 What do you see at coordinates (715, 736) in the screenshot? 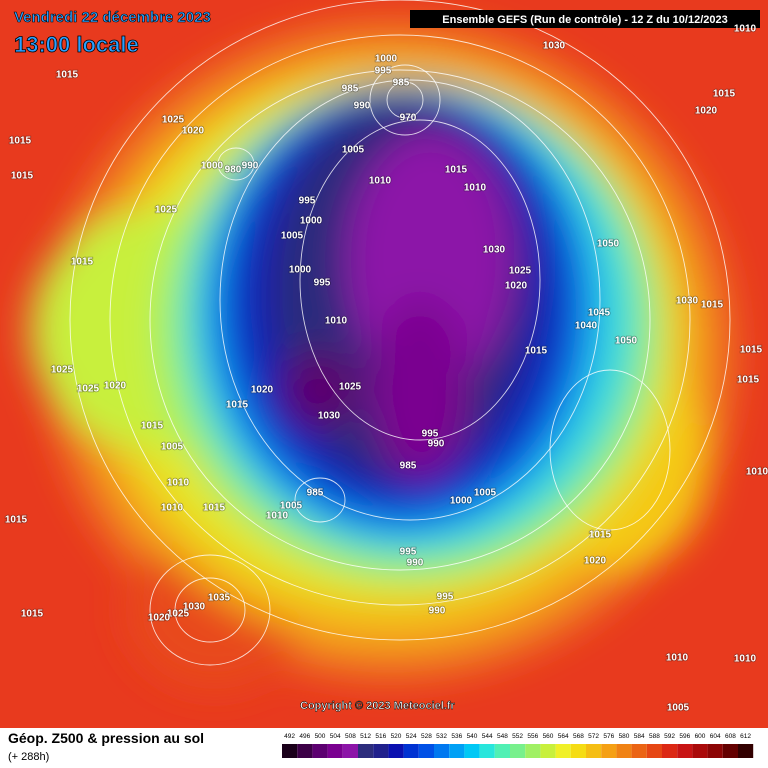
I see `scale-label: 604` at bounding box center [715, 736].